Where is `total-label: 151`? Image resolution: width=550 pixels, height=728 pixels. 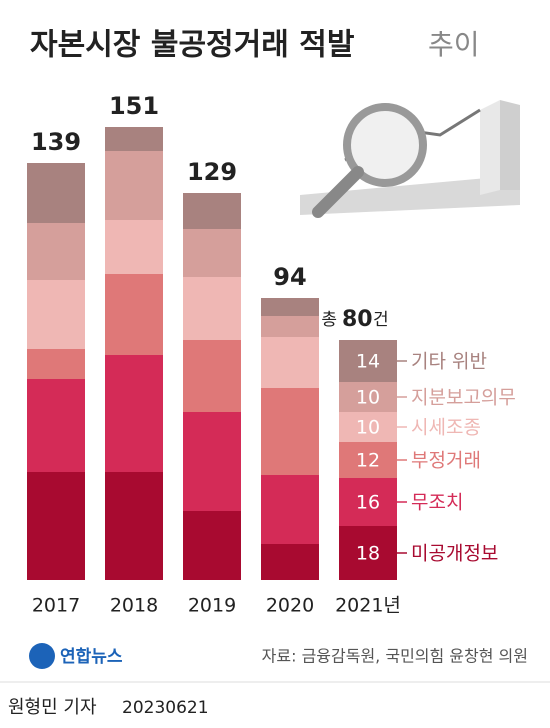 total-label: 151 is located at coordinates (134, 106).